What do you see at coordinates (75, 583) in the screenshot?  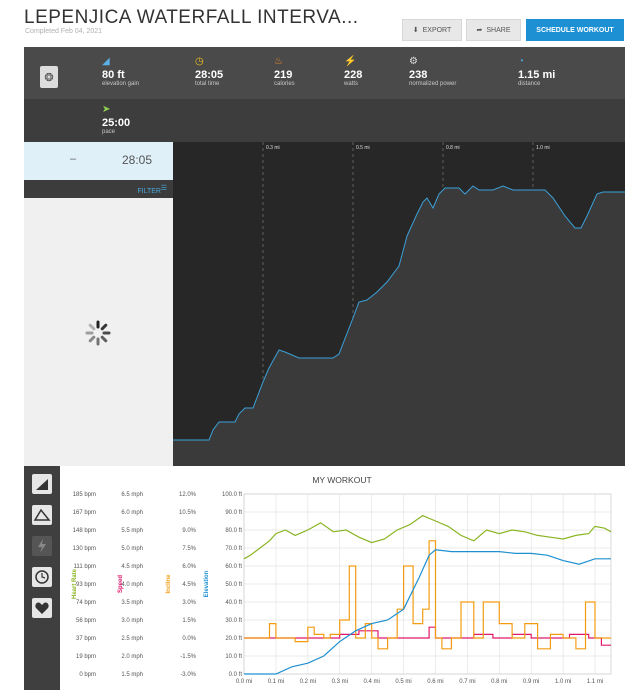 I see `axis-name: Heart Rate` at bounding box center [75, 583].